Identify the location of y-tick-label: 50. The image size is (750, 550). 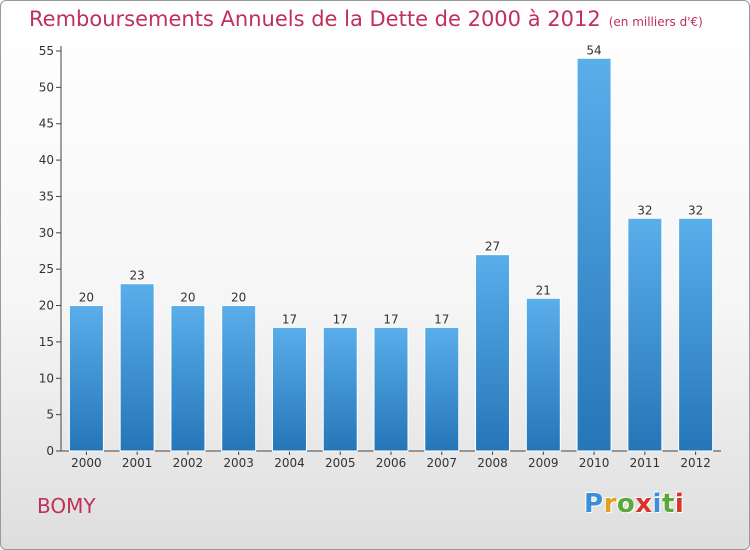
(46, 87).